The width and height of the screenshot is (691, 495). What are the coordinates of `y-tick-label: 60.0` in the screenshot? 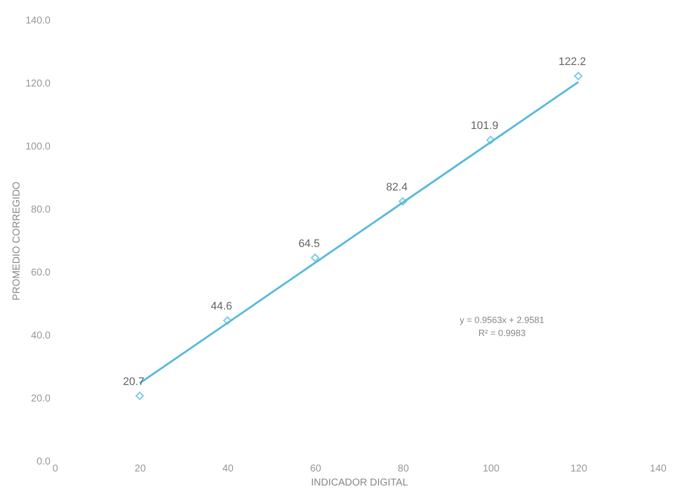 It's located at (41, 273).